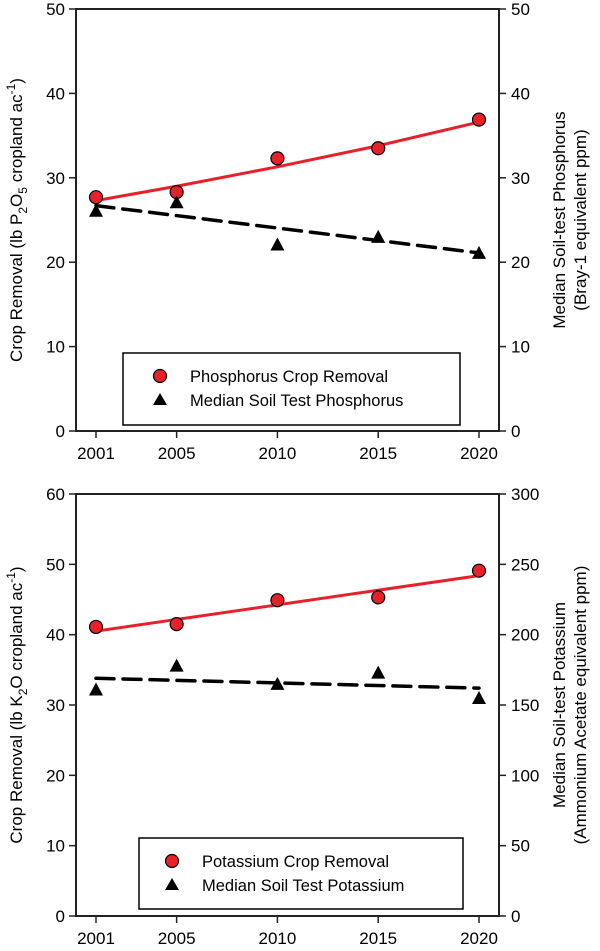  I want to click on y-title-sub: 5, so click(23, 190).